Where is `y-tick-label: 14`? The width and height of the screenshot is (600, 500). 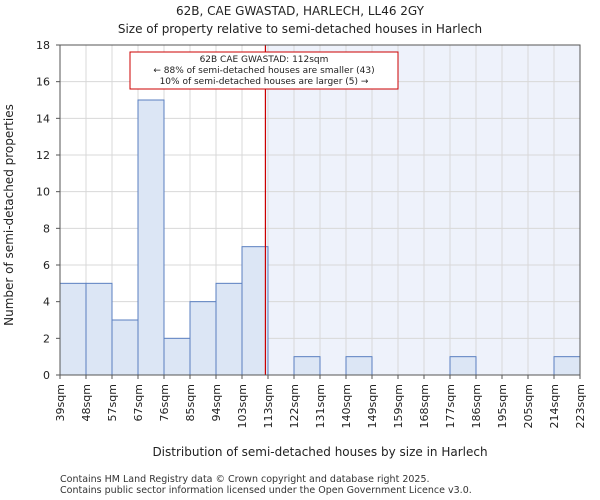
y-tick-label: 14 is located at coordinates (43, 118).